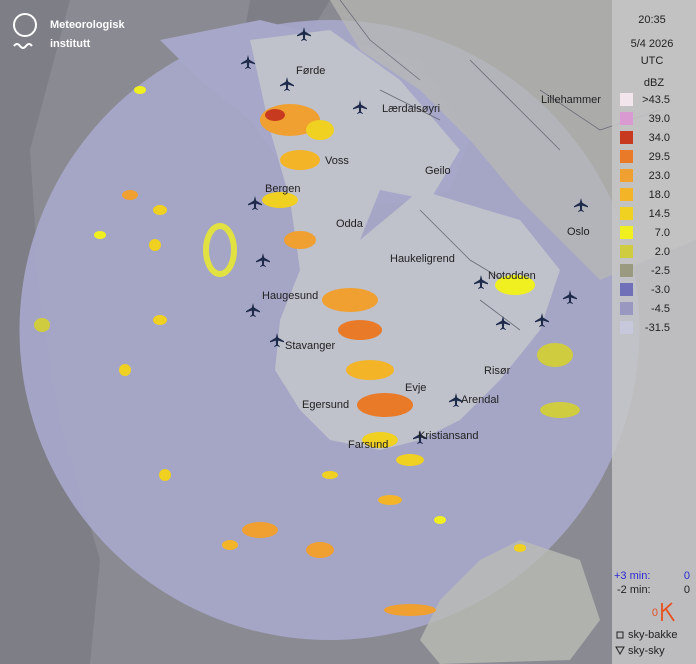 This screenshot has height=664, width=696. Describe the element at coordinates (660, 271) in the screenshot. I see `legend-label: -2.5` at that location.